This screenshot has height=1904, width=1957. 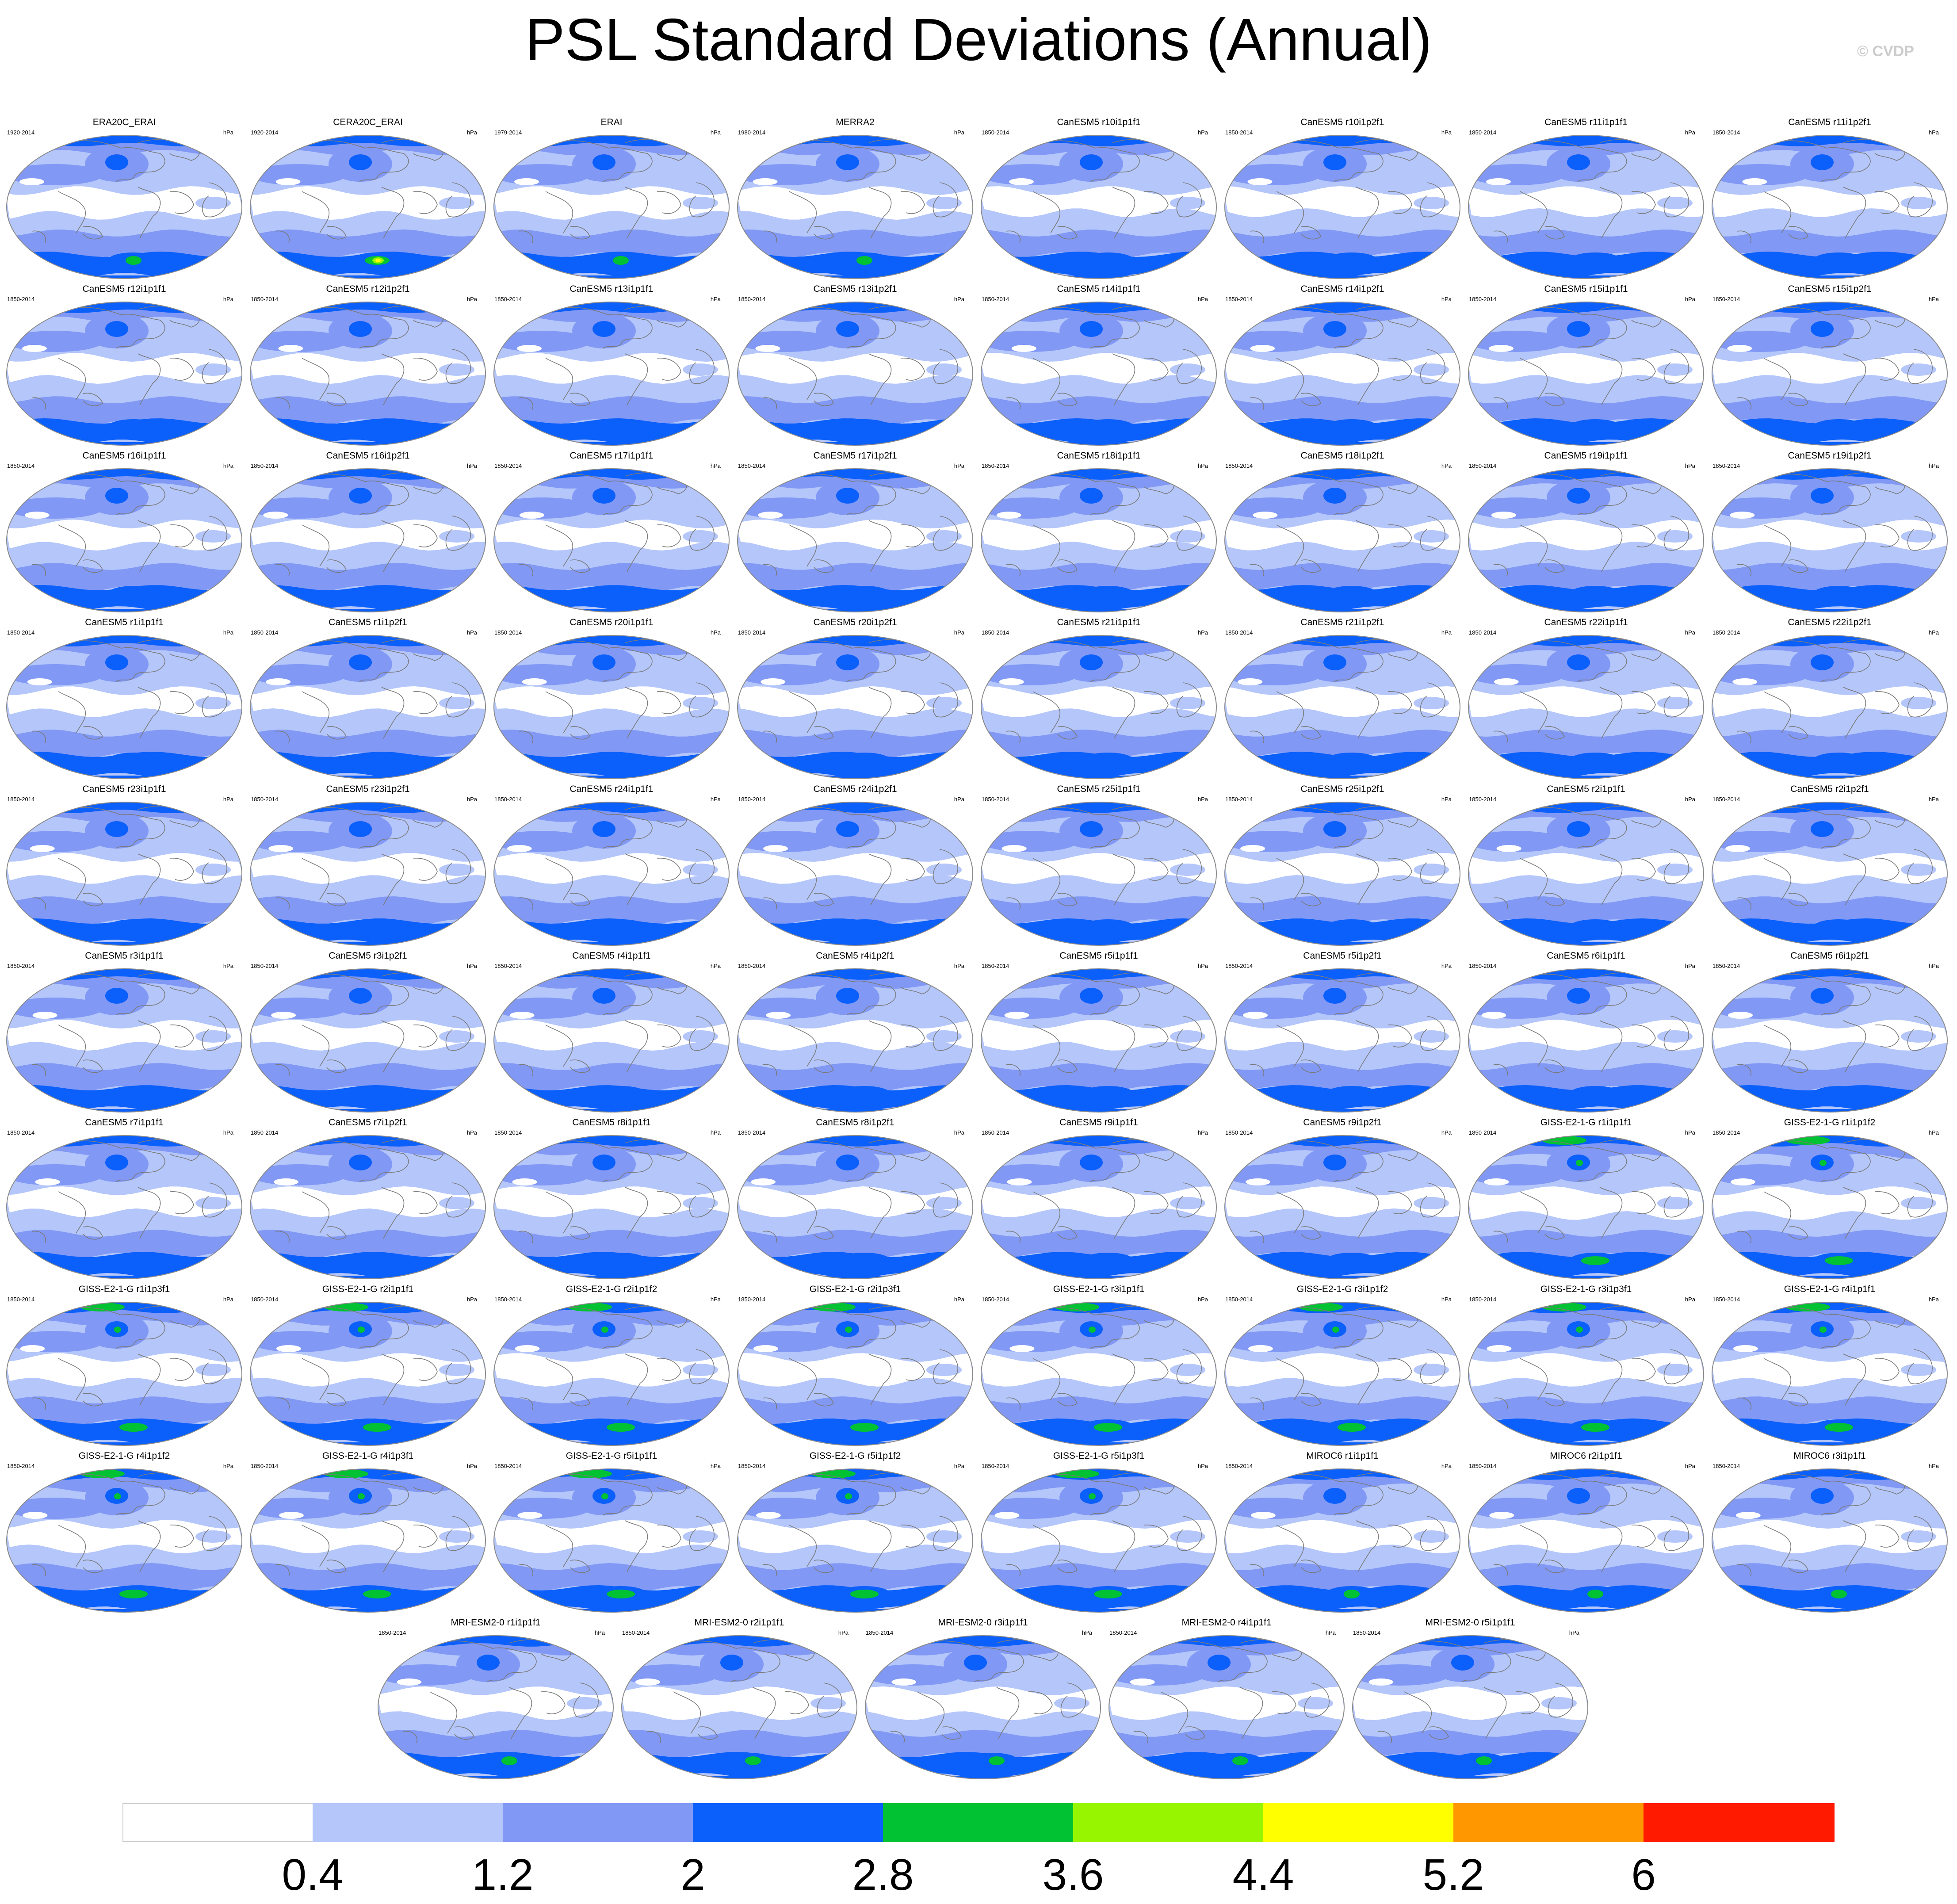 I want to click on map-panel: GISS-E2-1-G r3i1p1f1 1850-2014 hPa, so click(x=1098, y=1367).